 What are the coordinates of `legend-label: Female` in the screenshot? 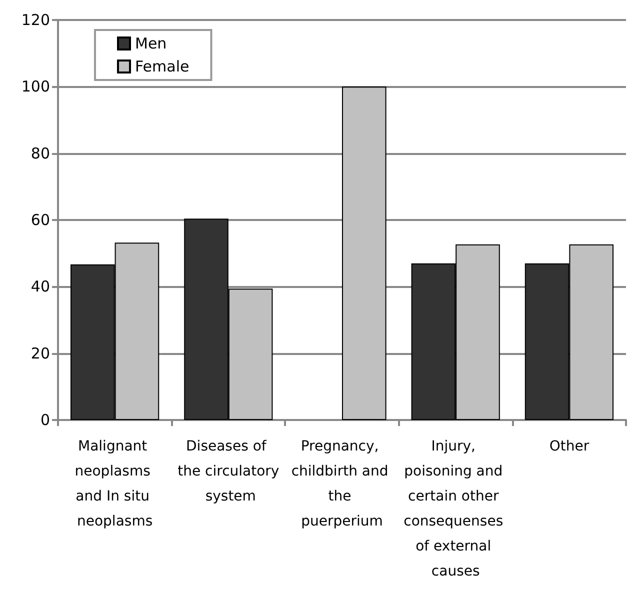 It's located at (162, 67).